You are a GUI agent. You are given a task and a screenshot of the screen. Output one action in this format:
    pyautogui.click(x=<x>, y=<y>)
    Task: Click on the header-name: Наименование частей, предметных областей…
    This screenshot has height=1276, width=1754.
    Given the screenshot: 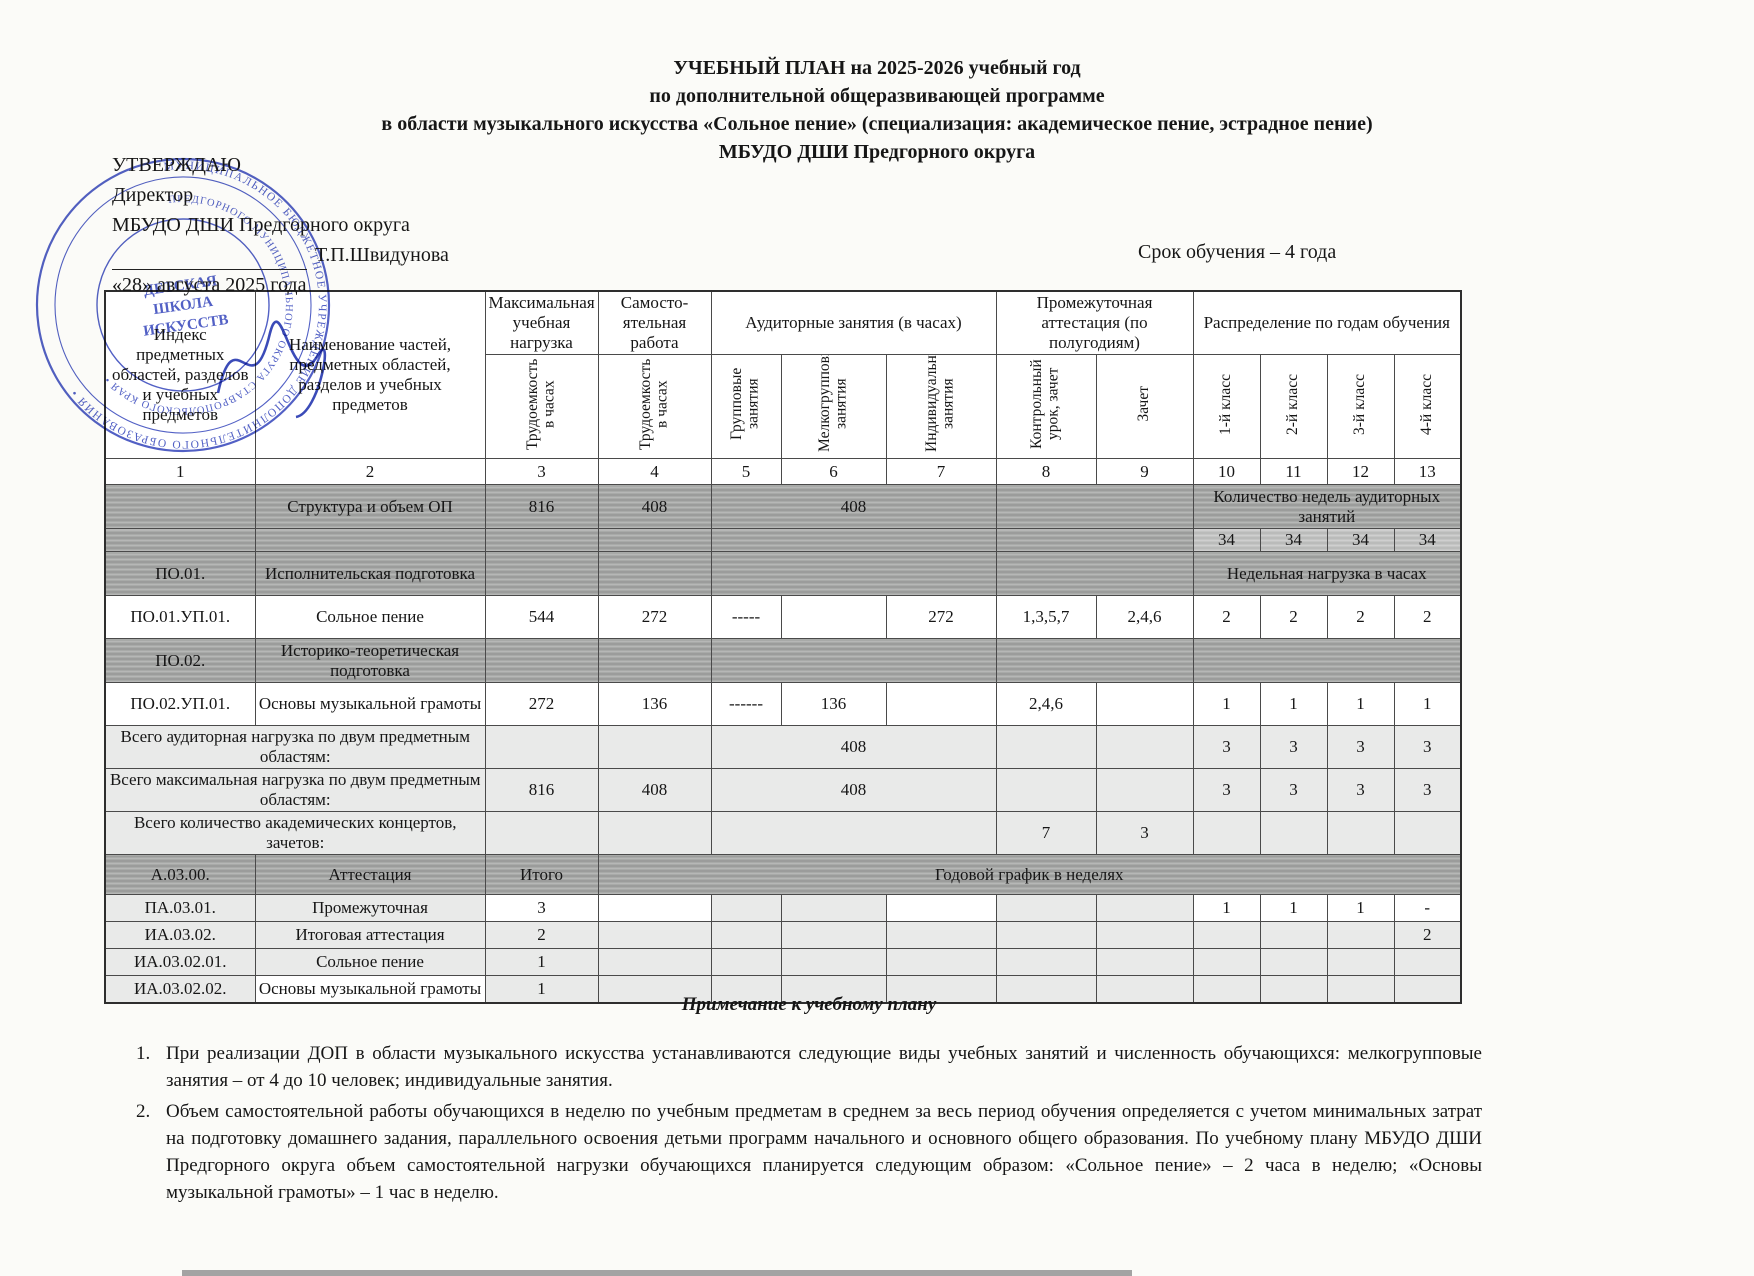 What is the action you would take?
    pyautogui.click(x=370, y=374)
    